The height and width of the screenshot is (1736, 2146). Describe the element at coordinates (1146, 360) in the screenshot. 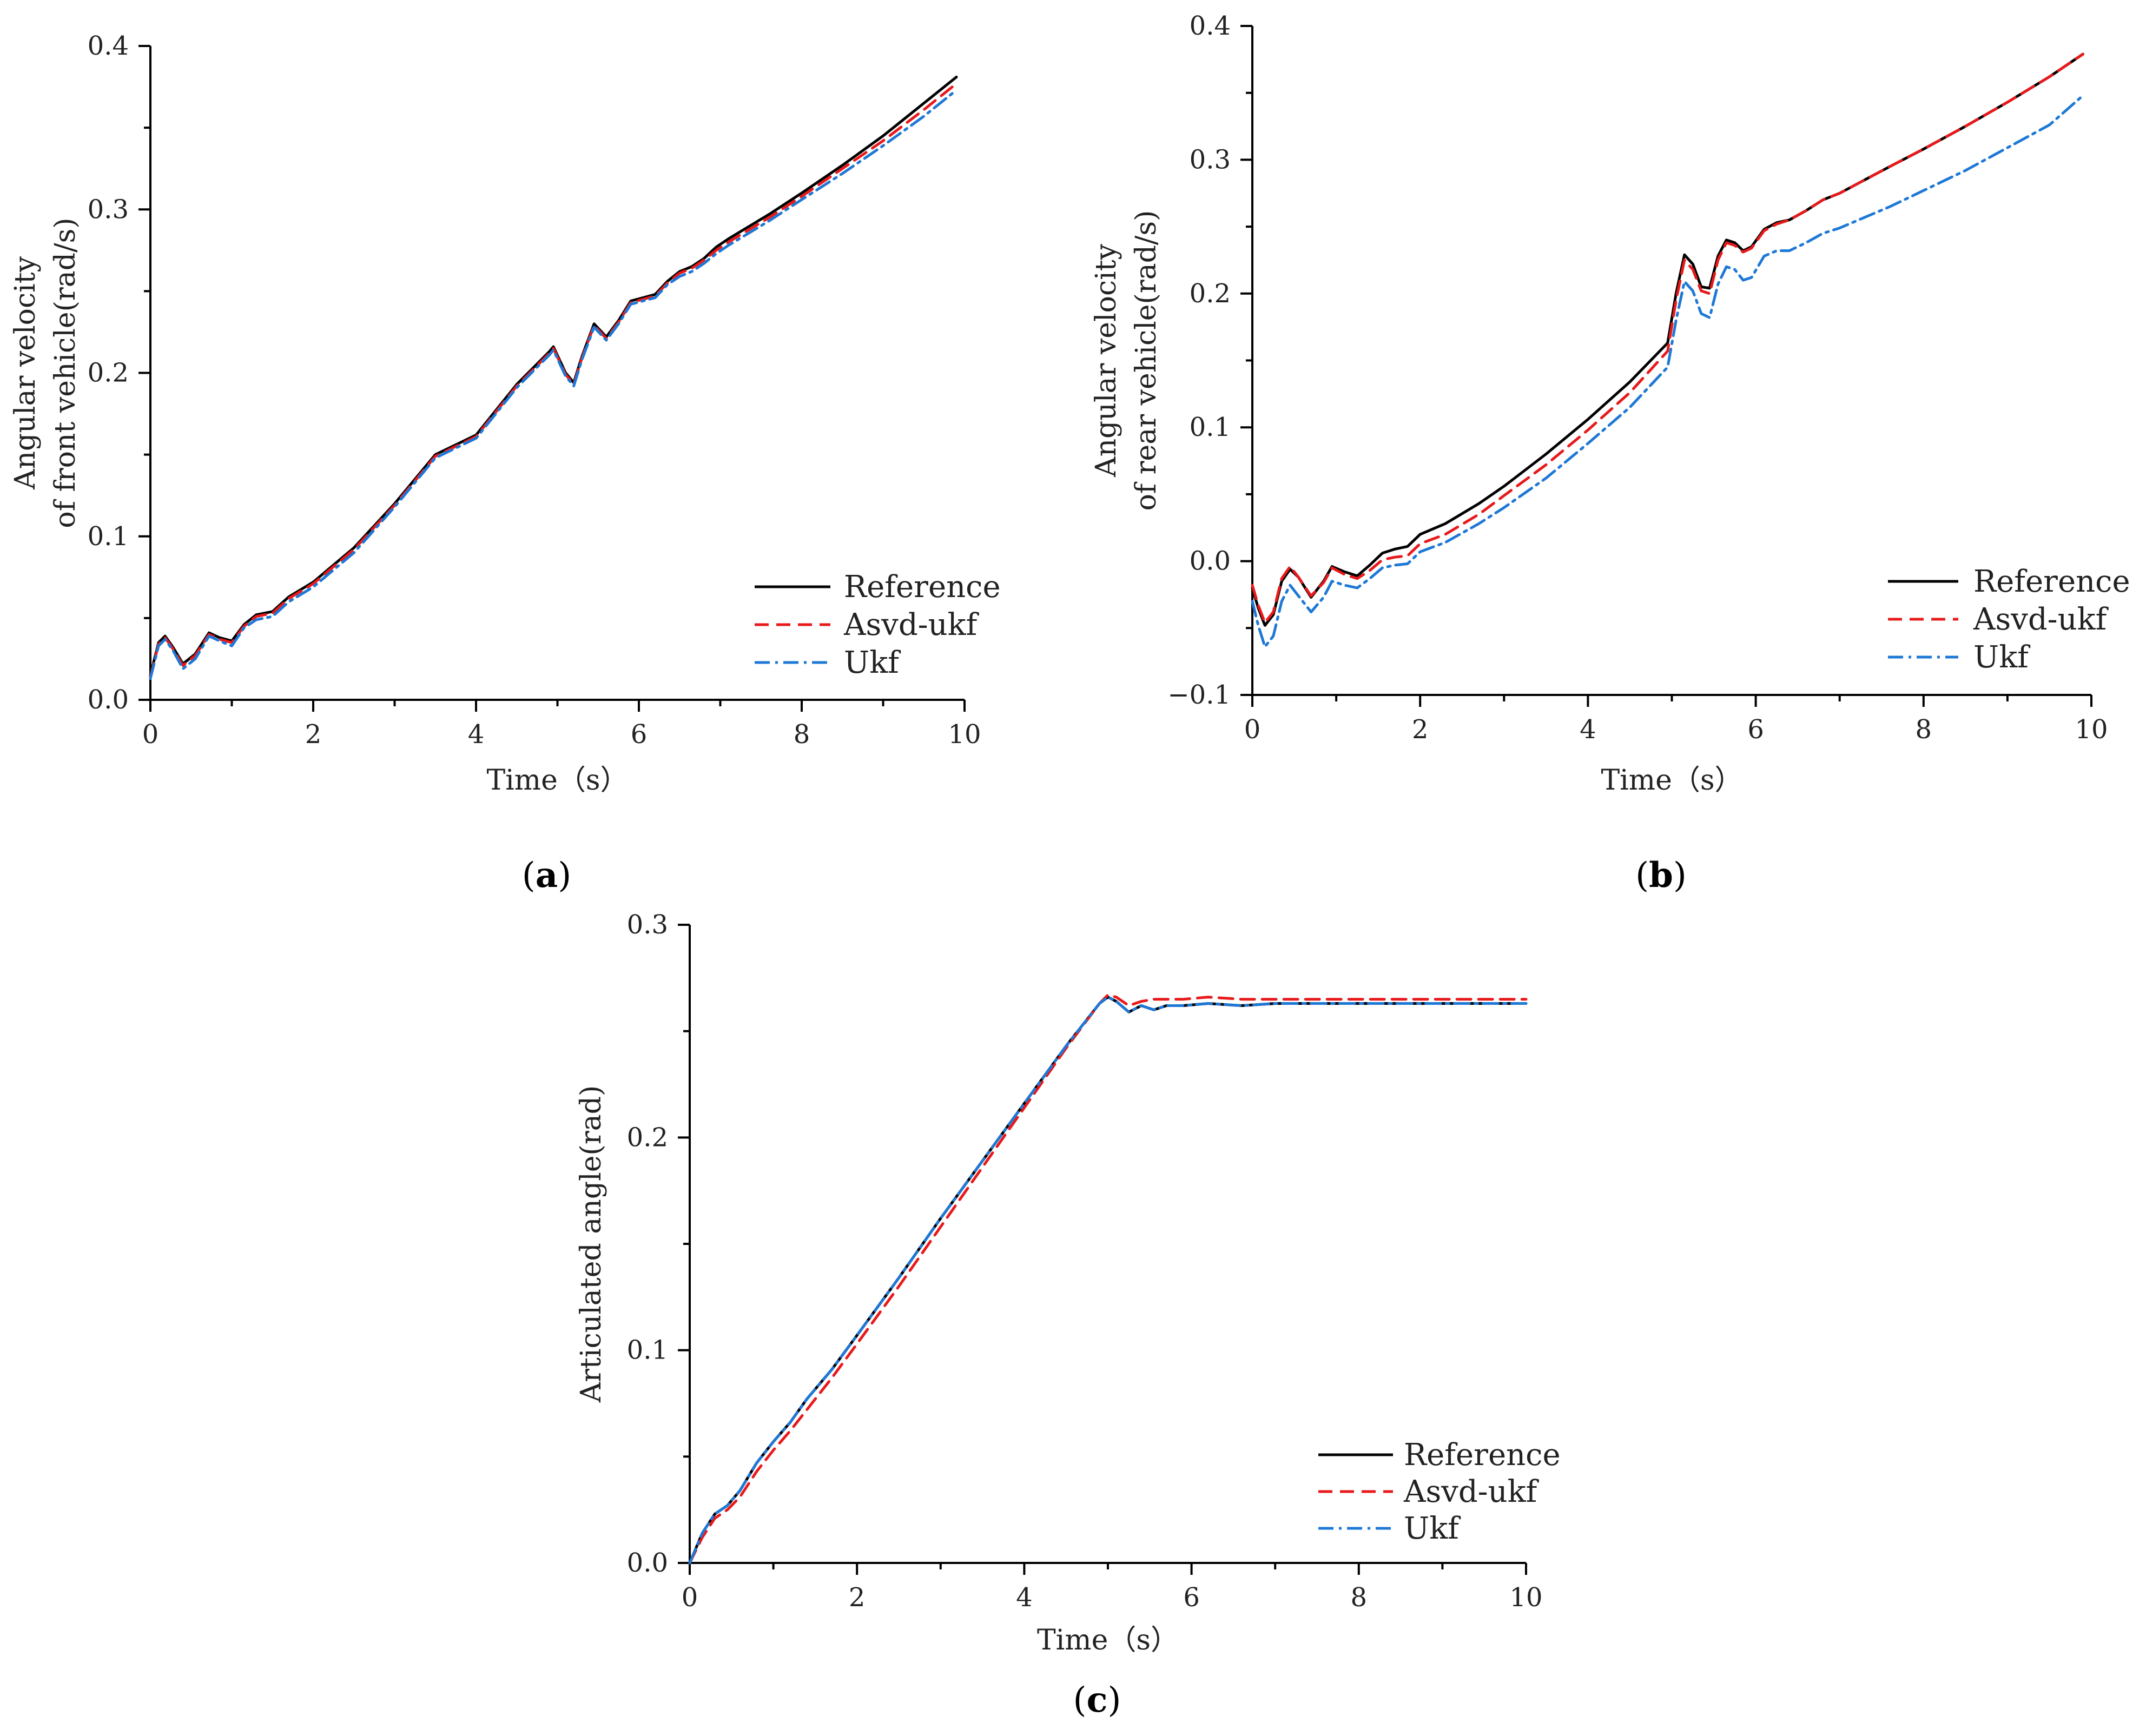

I see `y-axis-title-line: of rear vehicle(rad/s)` at that location.